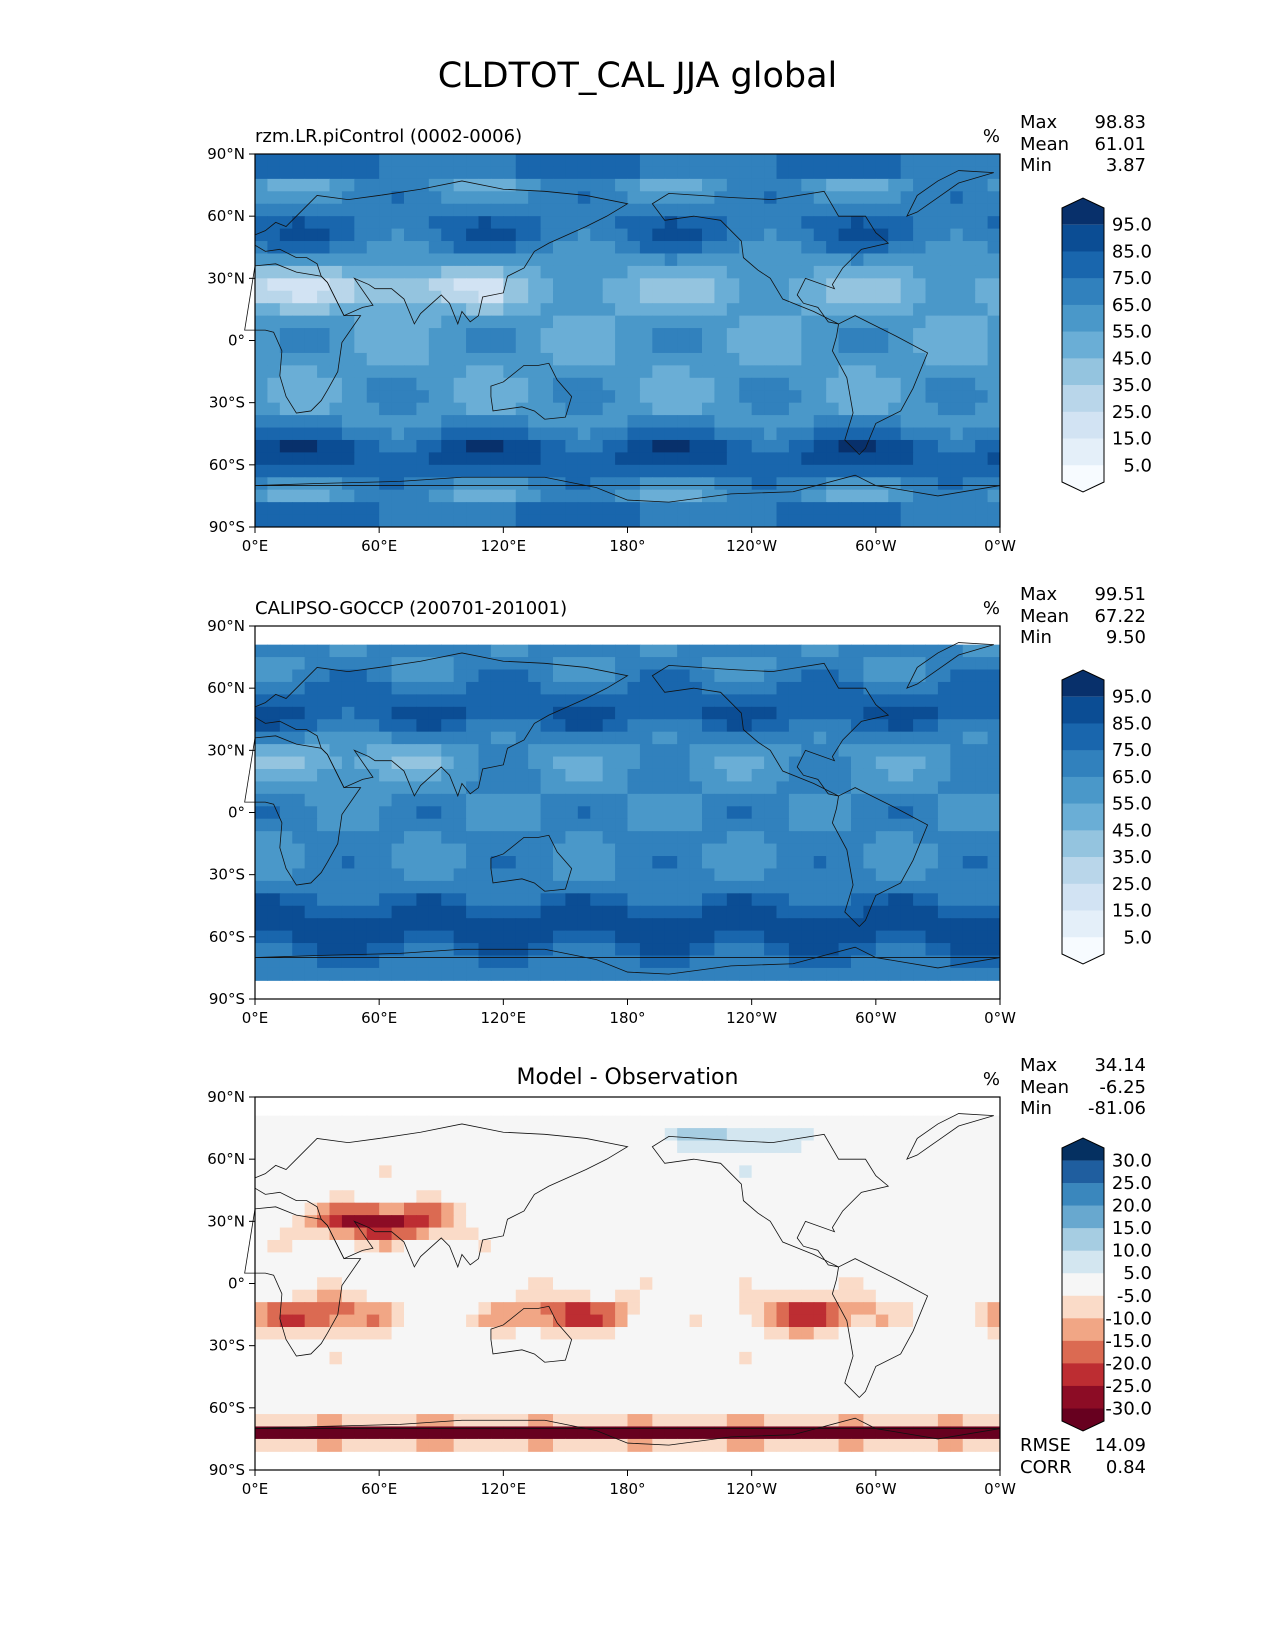 This screenshot has width=1275, height=1650. Describe the element at coordinates (1083, 1087) in the screenshot. I see `stats-difference: Max 34.14 Mean -6.25 Min -81.06` at that location.